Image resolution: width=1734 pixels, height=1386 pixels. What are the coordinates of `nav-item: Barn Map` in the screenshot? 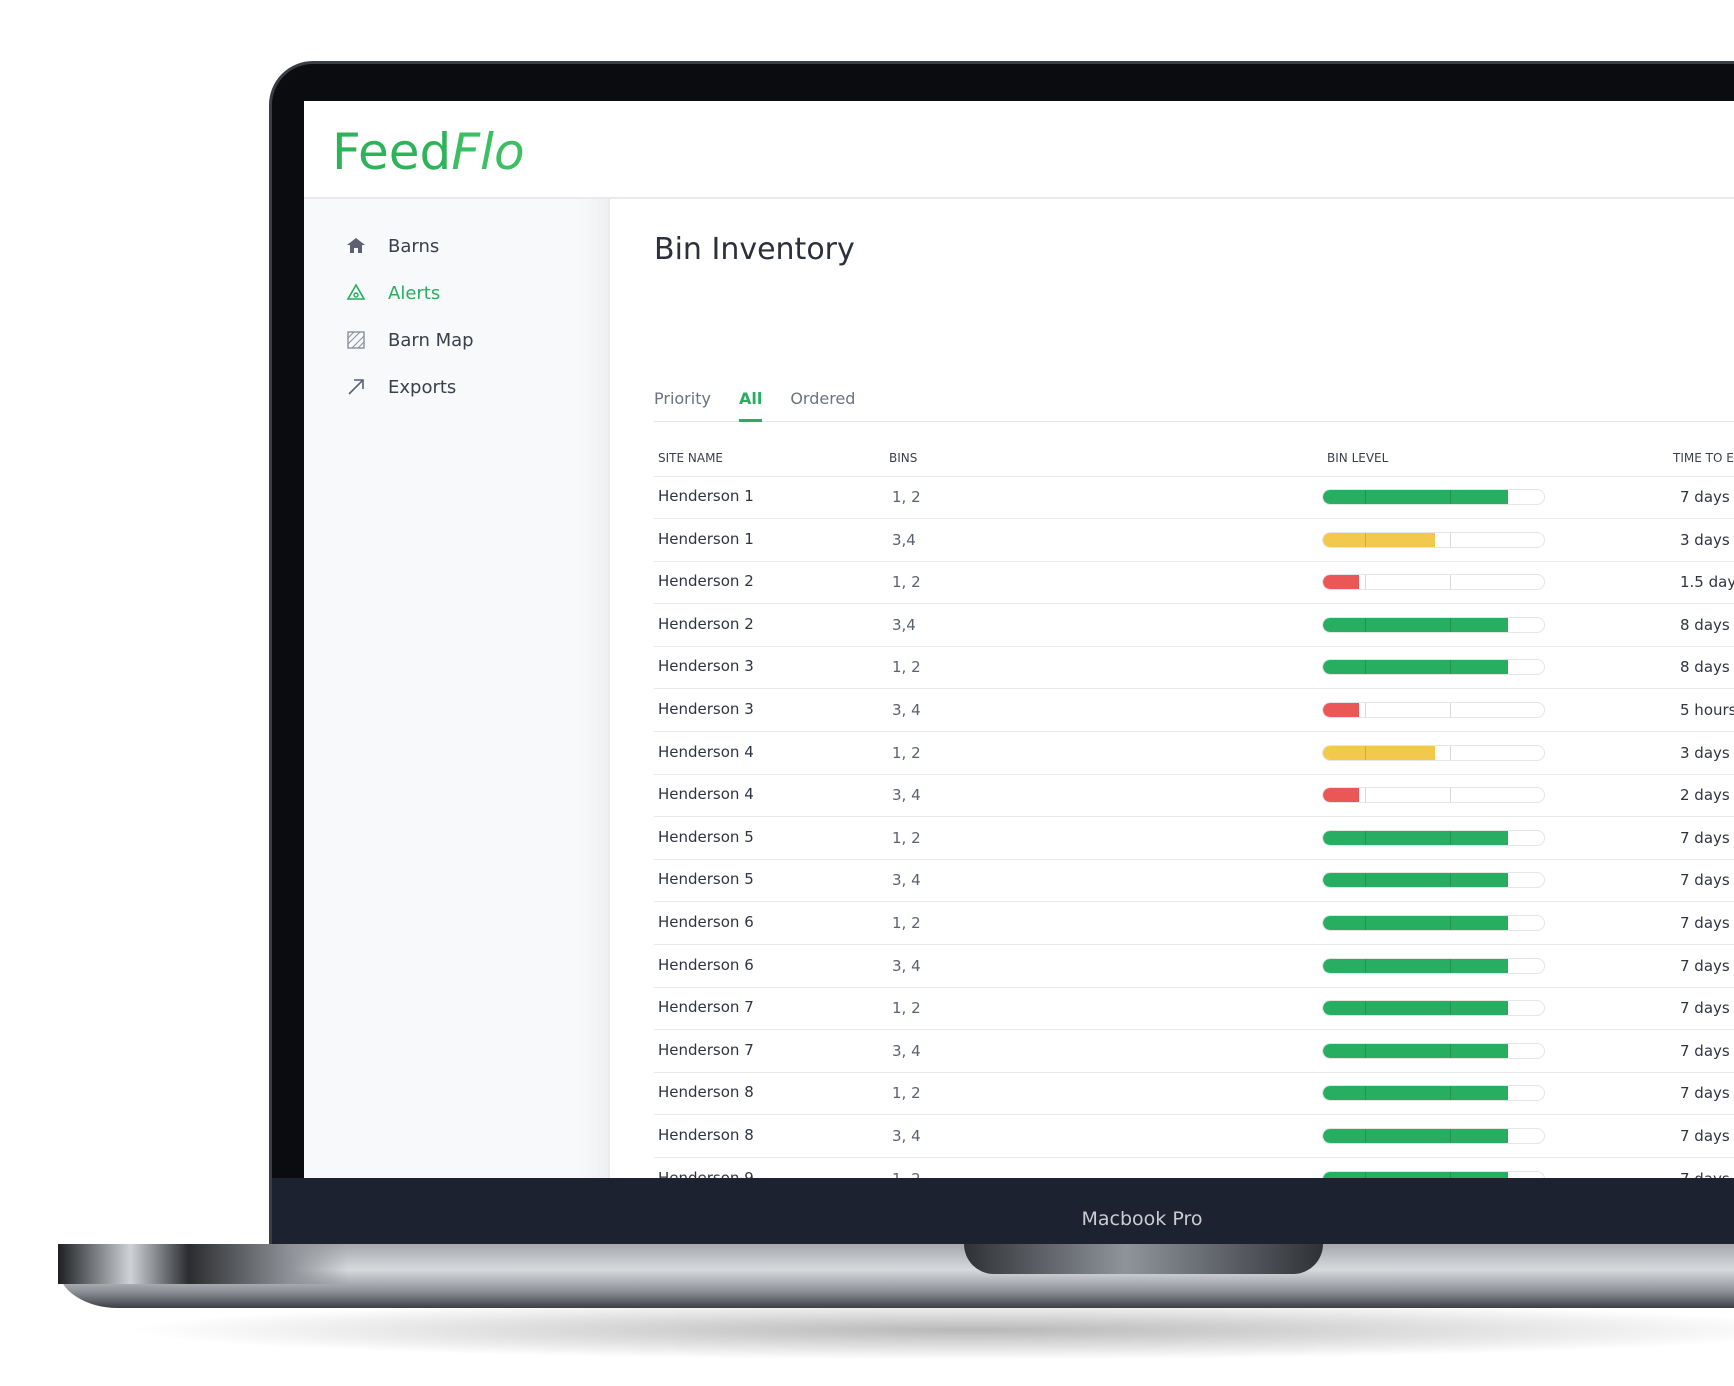 It's located at (389, 340).